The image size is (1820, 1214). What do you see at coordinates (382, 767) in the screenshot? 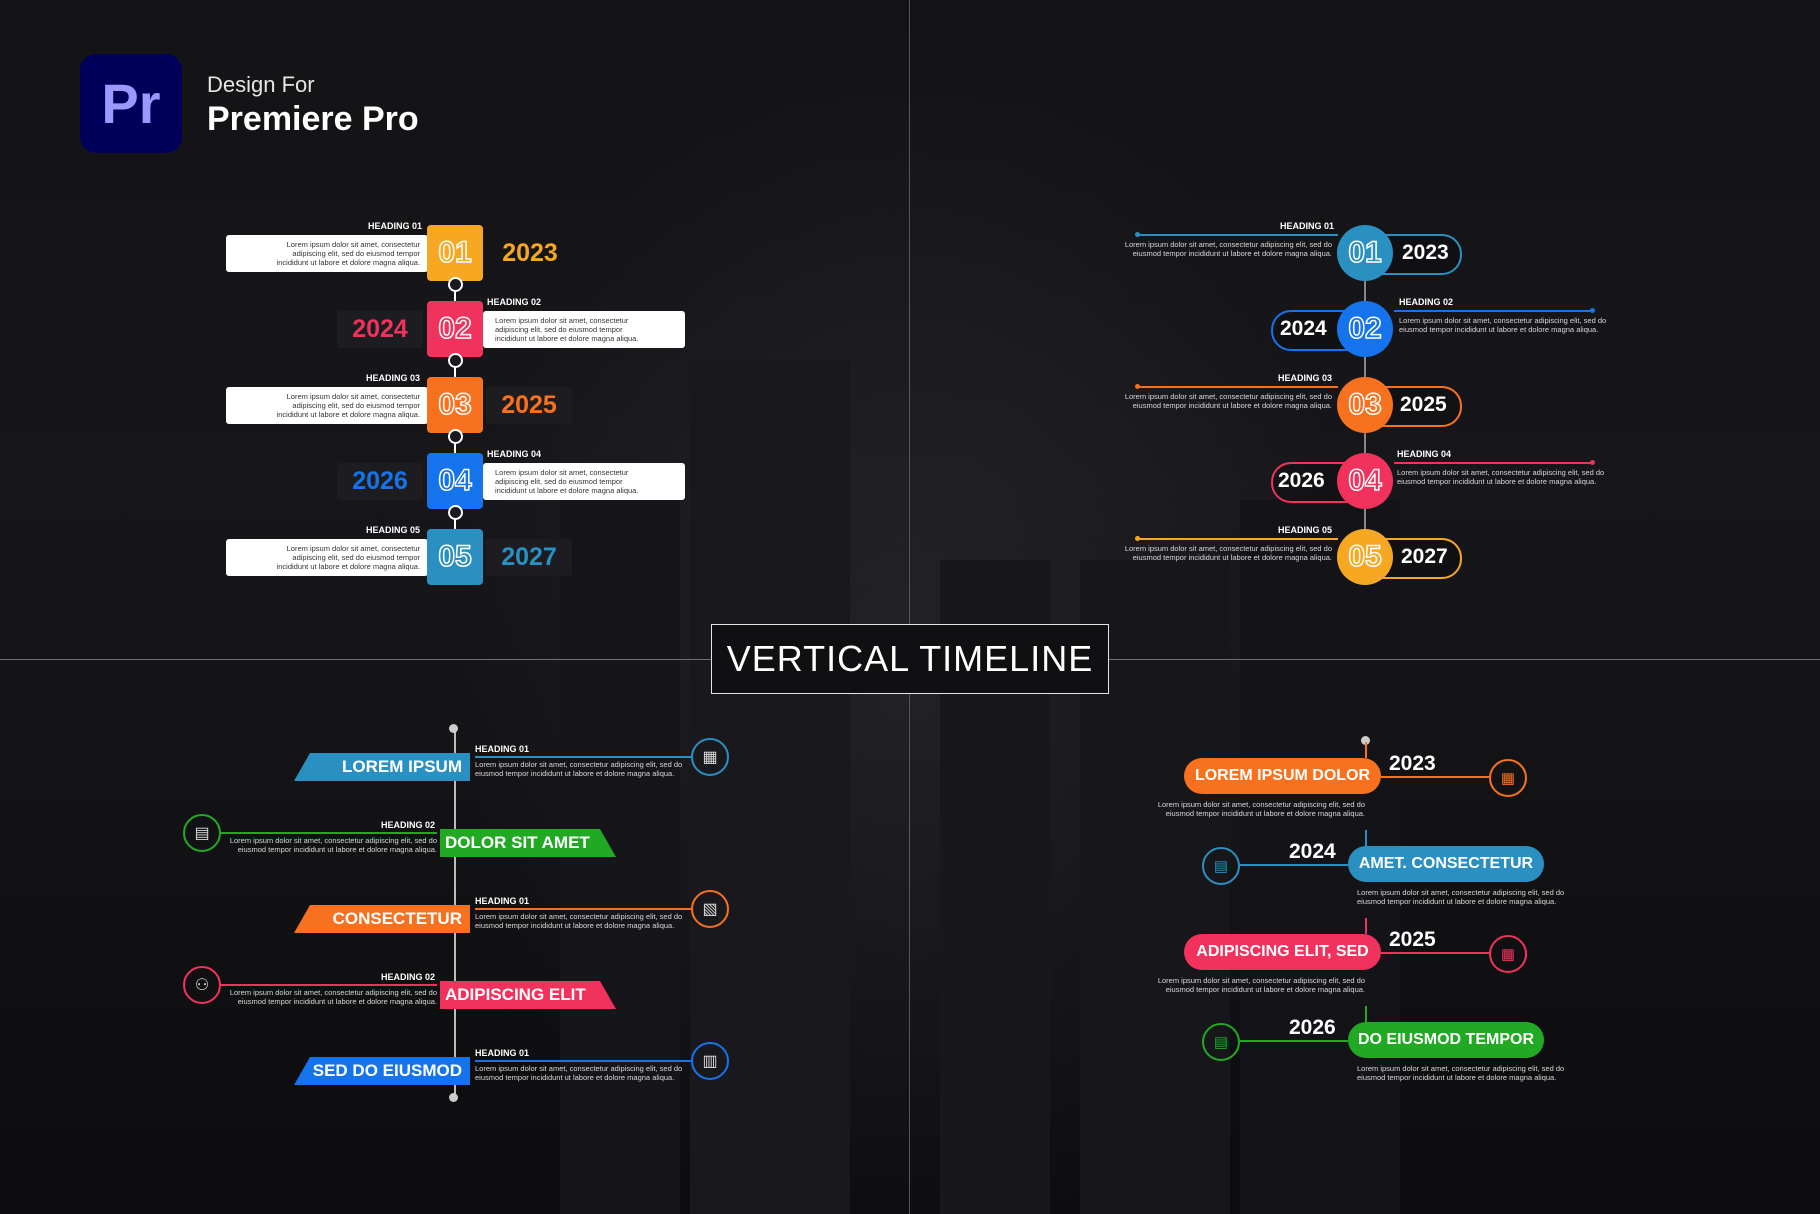
I see `banner-label: LOREM IPSUM` at bounding box center [382, 767].